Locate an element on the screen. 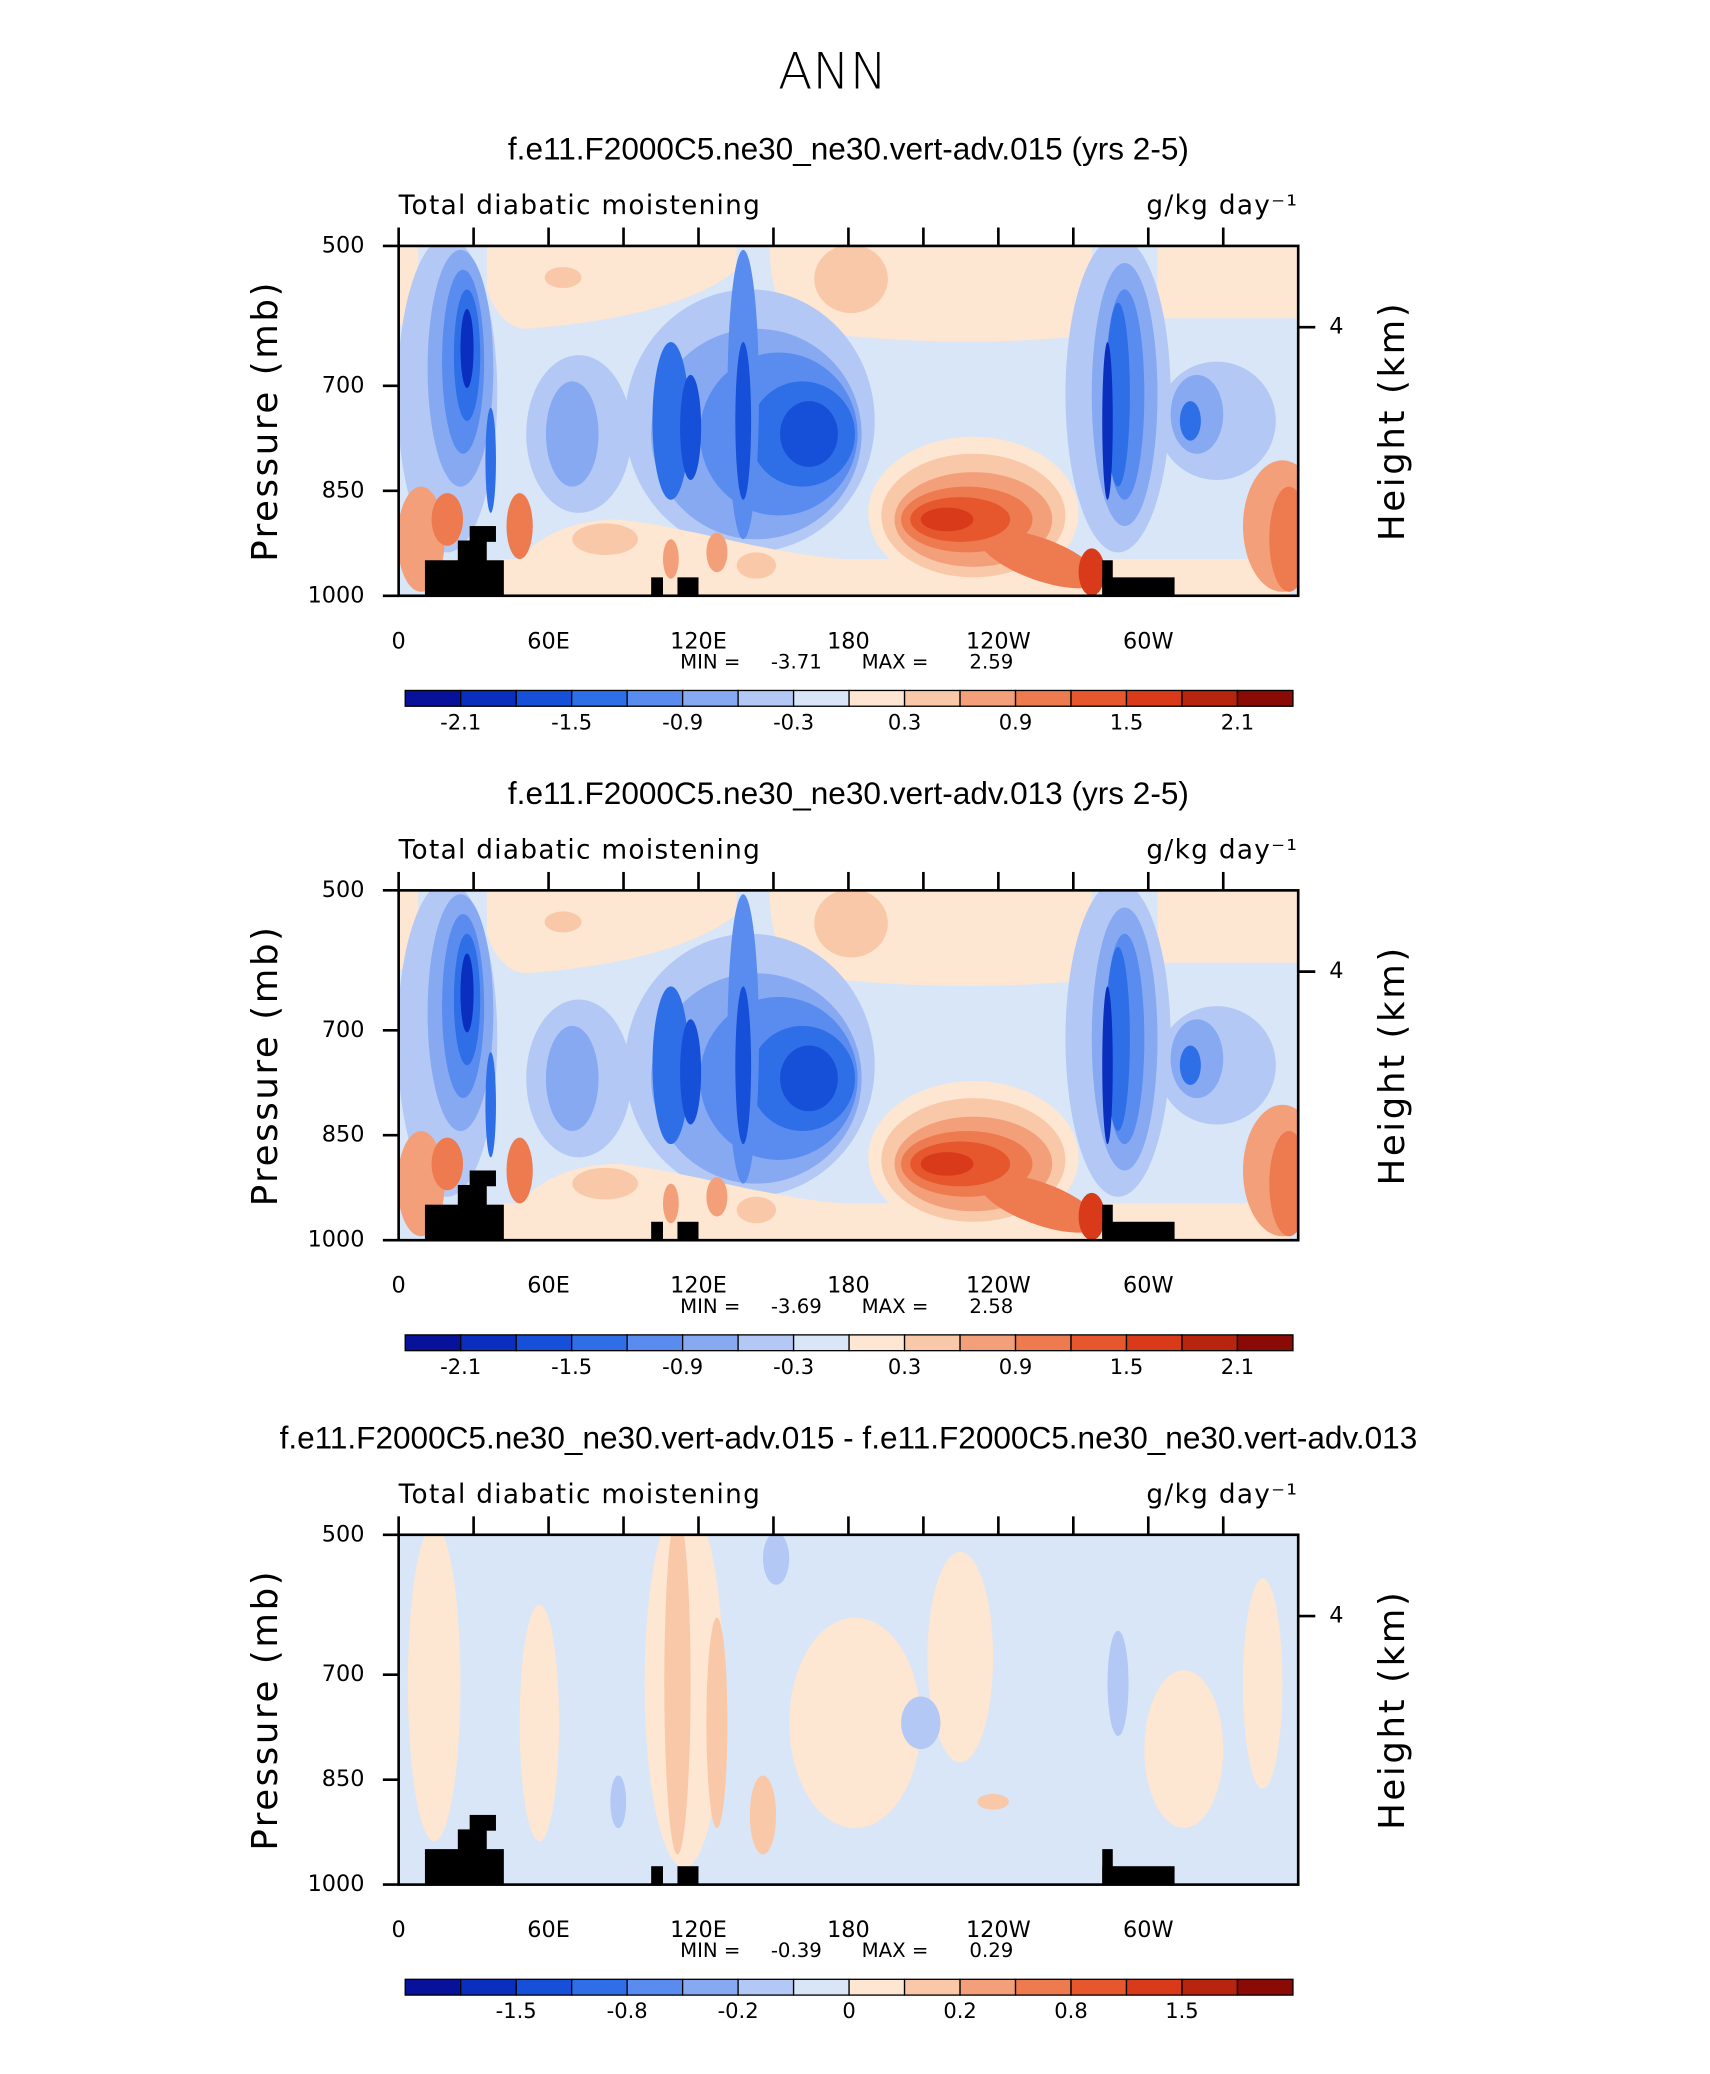 The height and width of the screenshot is (2074, 1710). y-tick-label: 850 is located at coordinates (343, 1135).